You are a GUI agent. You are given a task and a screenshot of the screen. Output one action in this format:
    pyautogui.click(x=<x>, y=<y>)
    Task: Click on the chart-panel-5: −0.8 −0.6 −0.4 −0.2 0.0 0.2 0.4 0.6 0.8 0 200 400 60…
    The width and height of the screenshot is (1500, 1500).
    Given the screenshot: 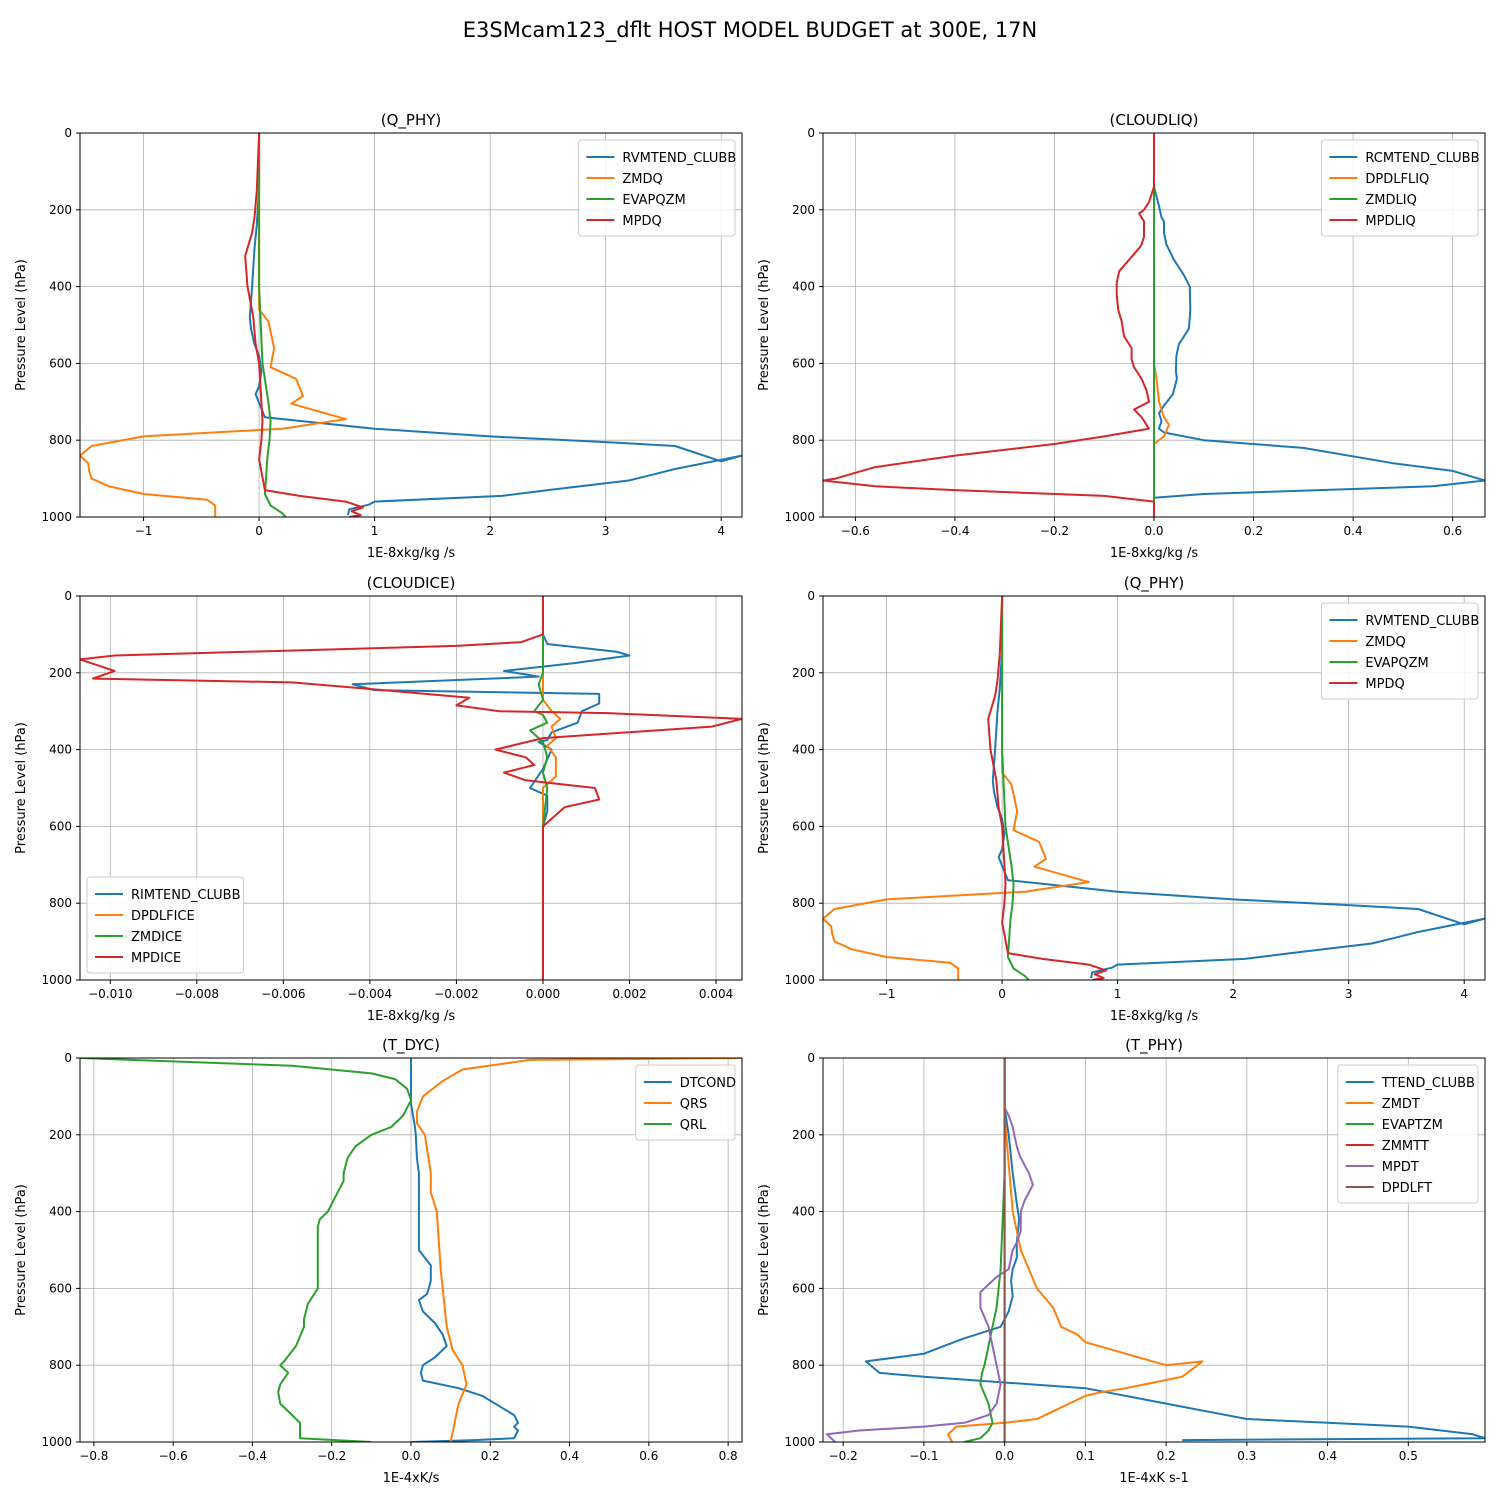 What is the action you would take?
    pyautogui.click(x=378, y=1261)
    